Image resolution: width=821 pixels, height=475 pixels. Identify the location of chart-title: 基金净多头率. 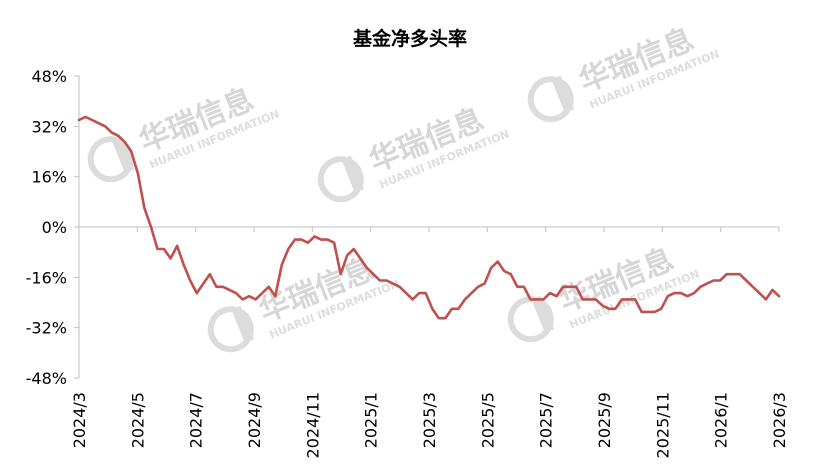
(409, 38).